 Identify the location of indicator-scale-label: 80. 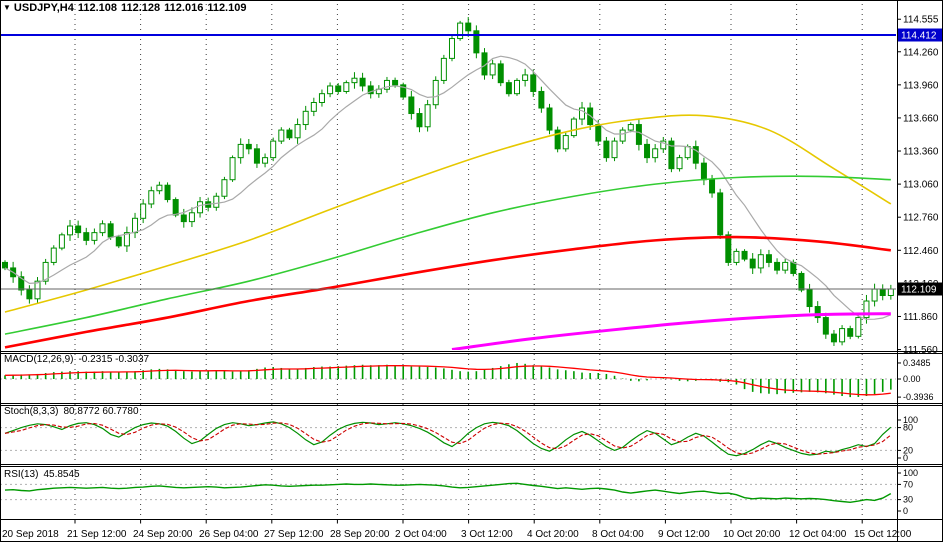
(908, 428).